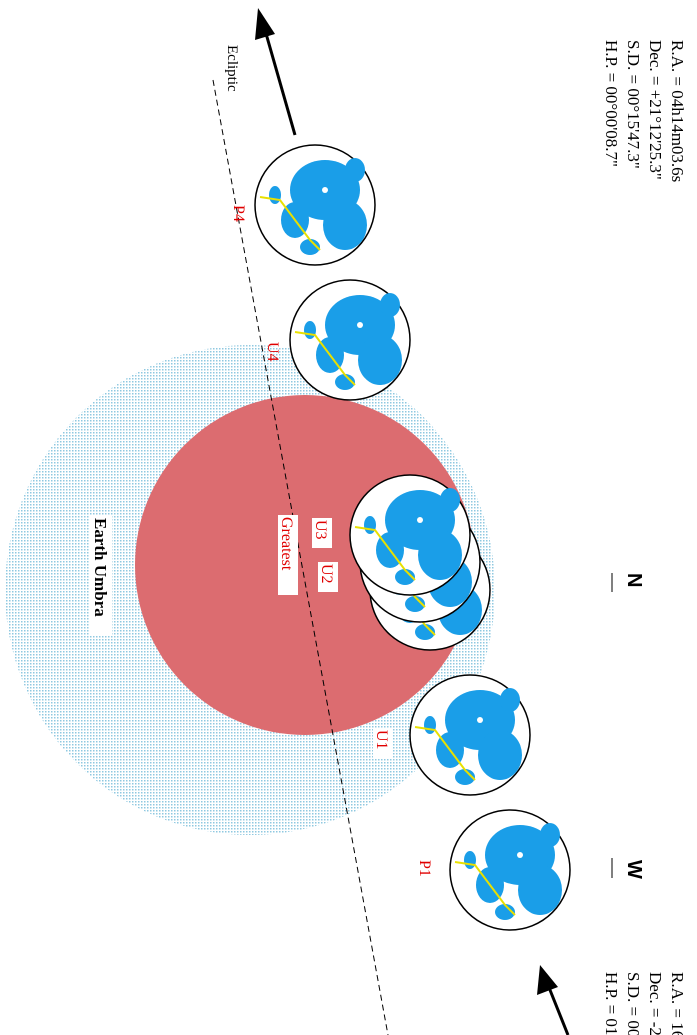 This screenshot has width=697, height=1035. I want to click on info-text: R.A. = 04h14m03.6s, so click(677, 111).